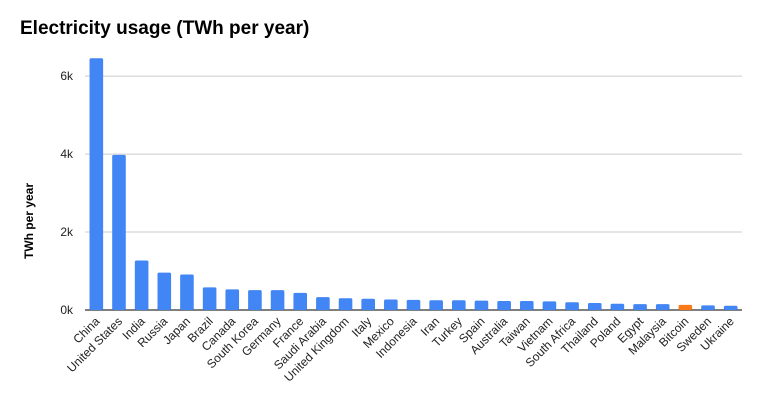 Image resolution: width=762 pixels, height=404 pixels. I want to click on bar-india, so click(141, 285).